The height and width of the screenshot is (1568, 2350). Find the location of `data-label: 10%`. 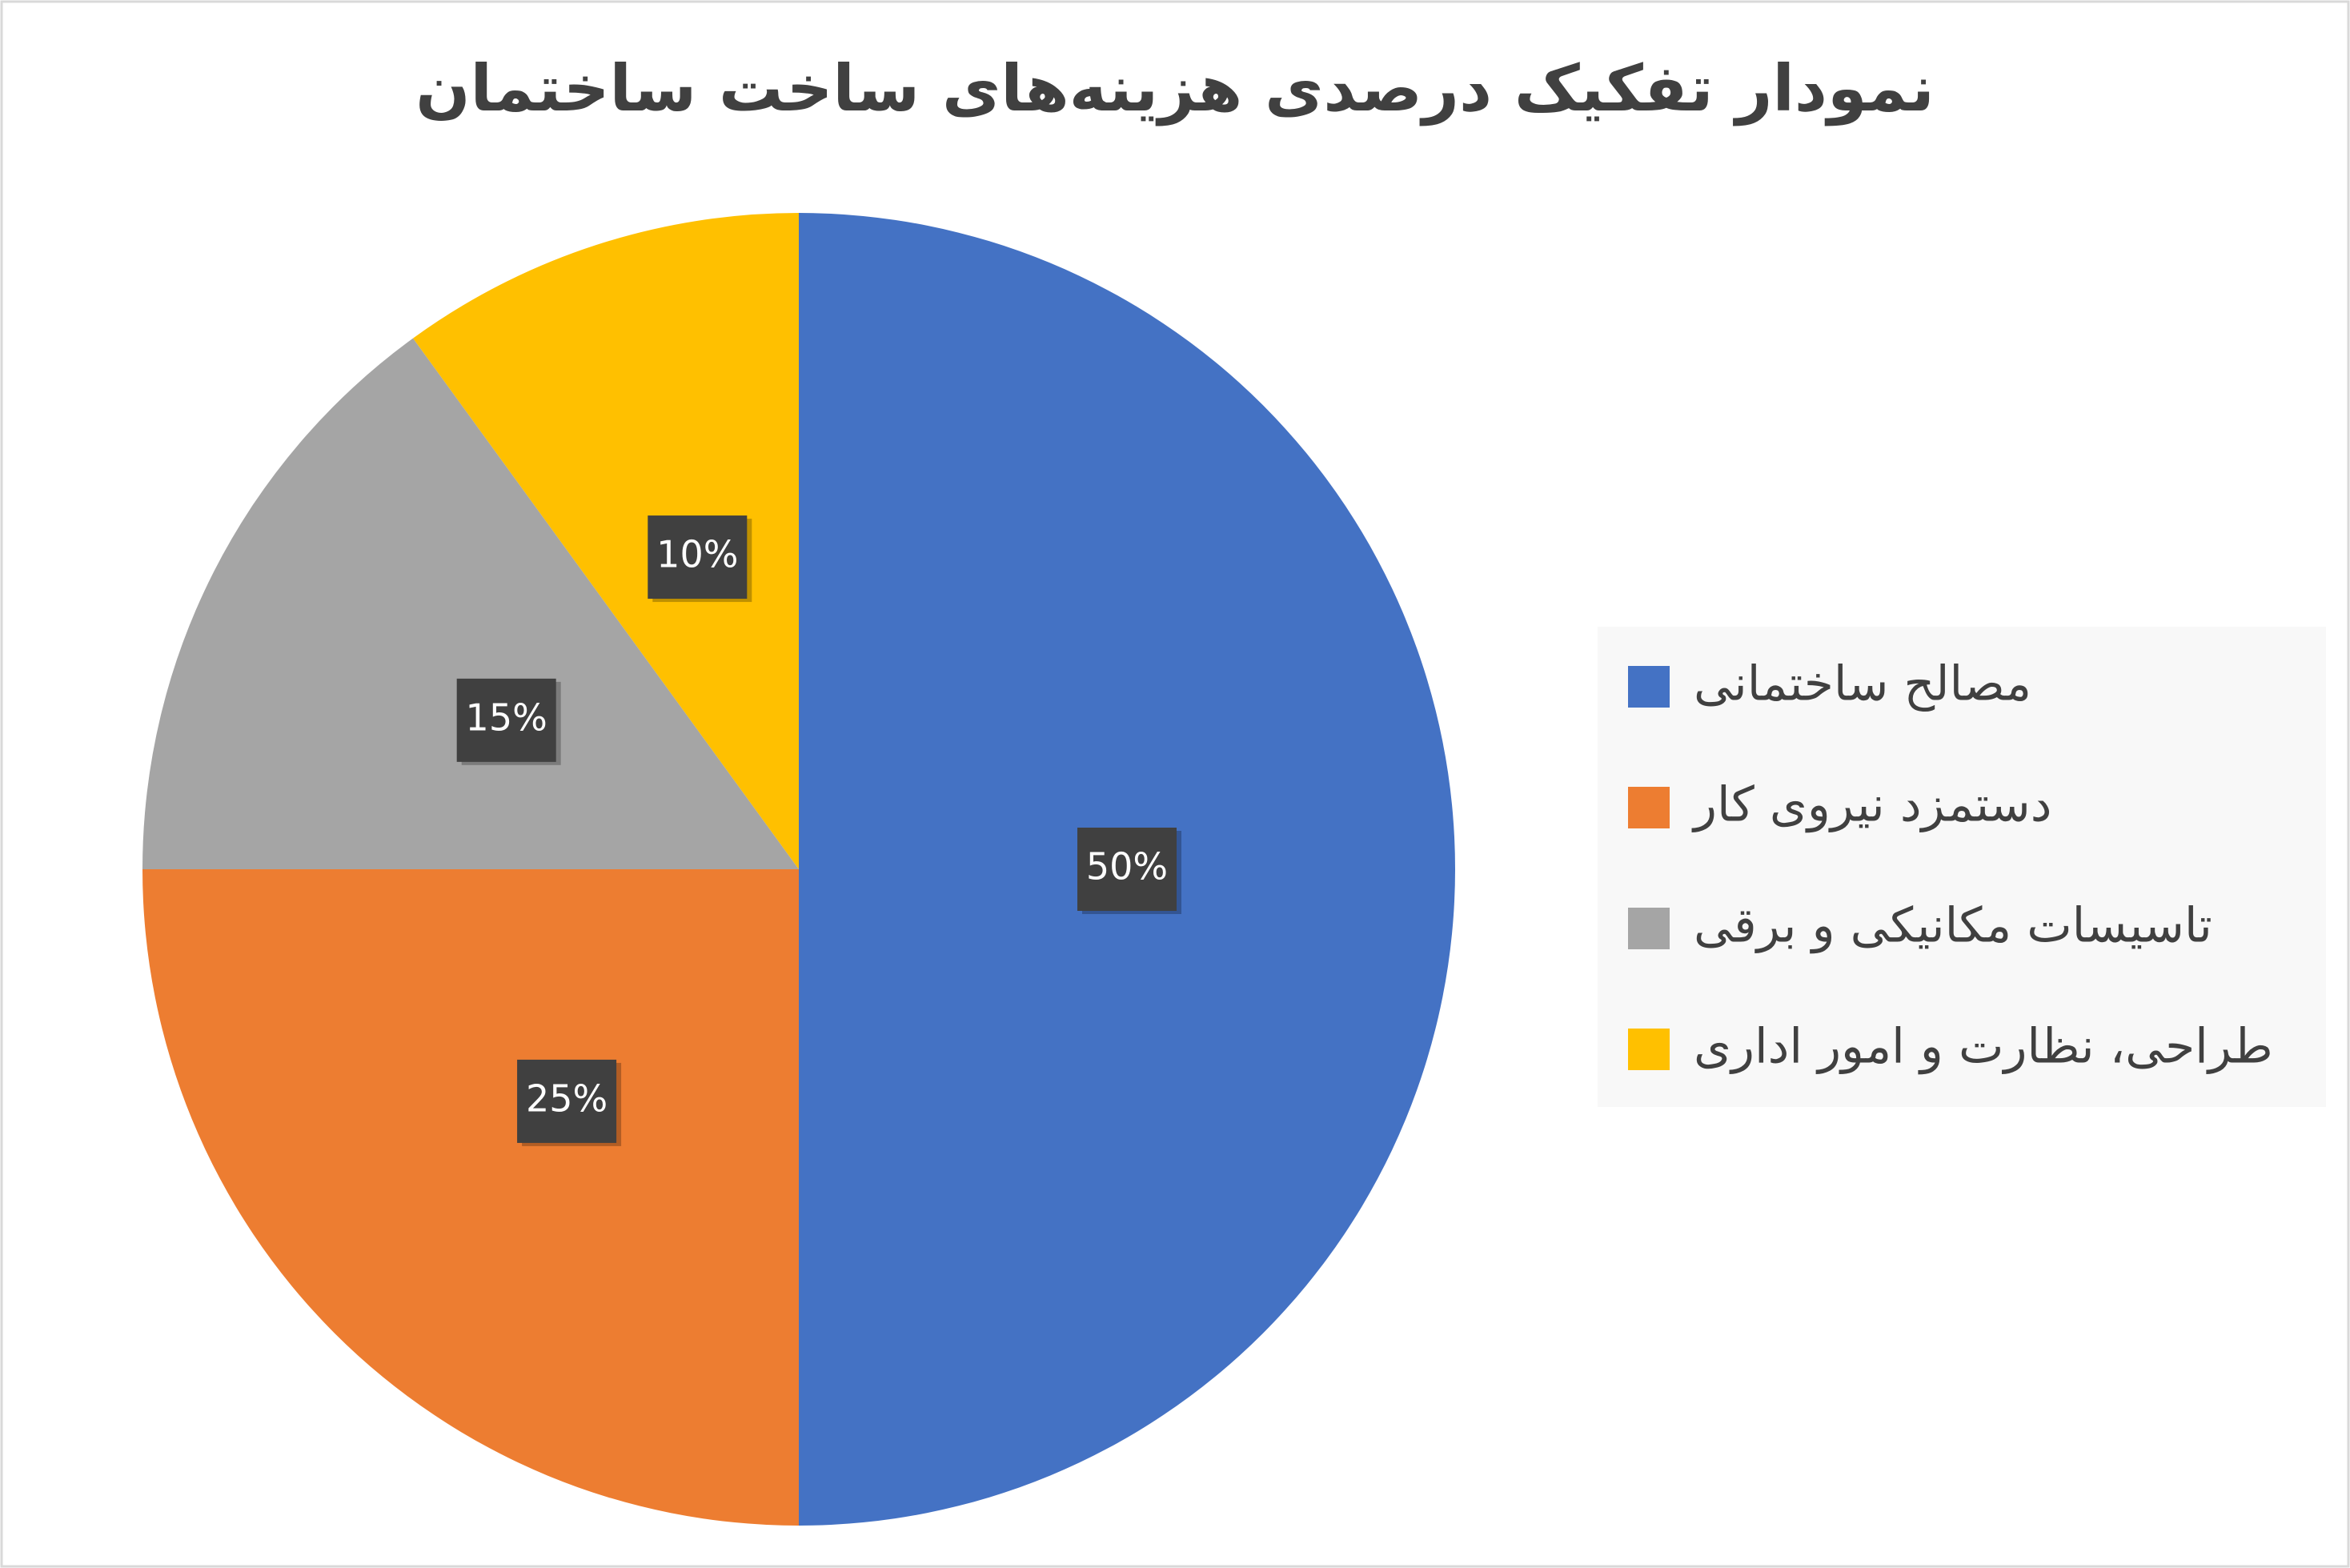

data-label: 10% is located at coordinates (697, 554).